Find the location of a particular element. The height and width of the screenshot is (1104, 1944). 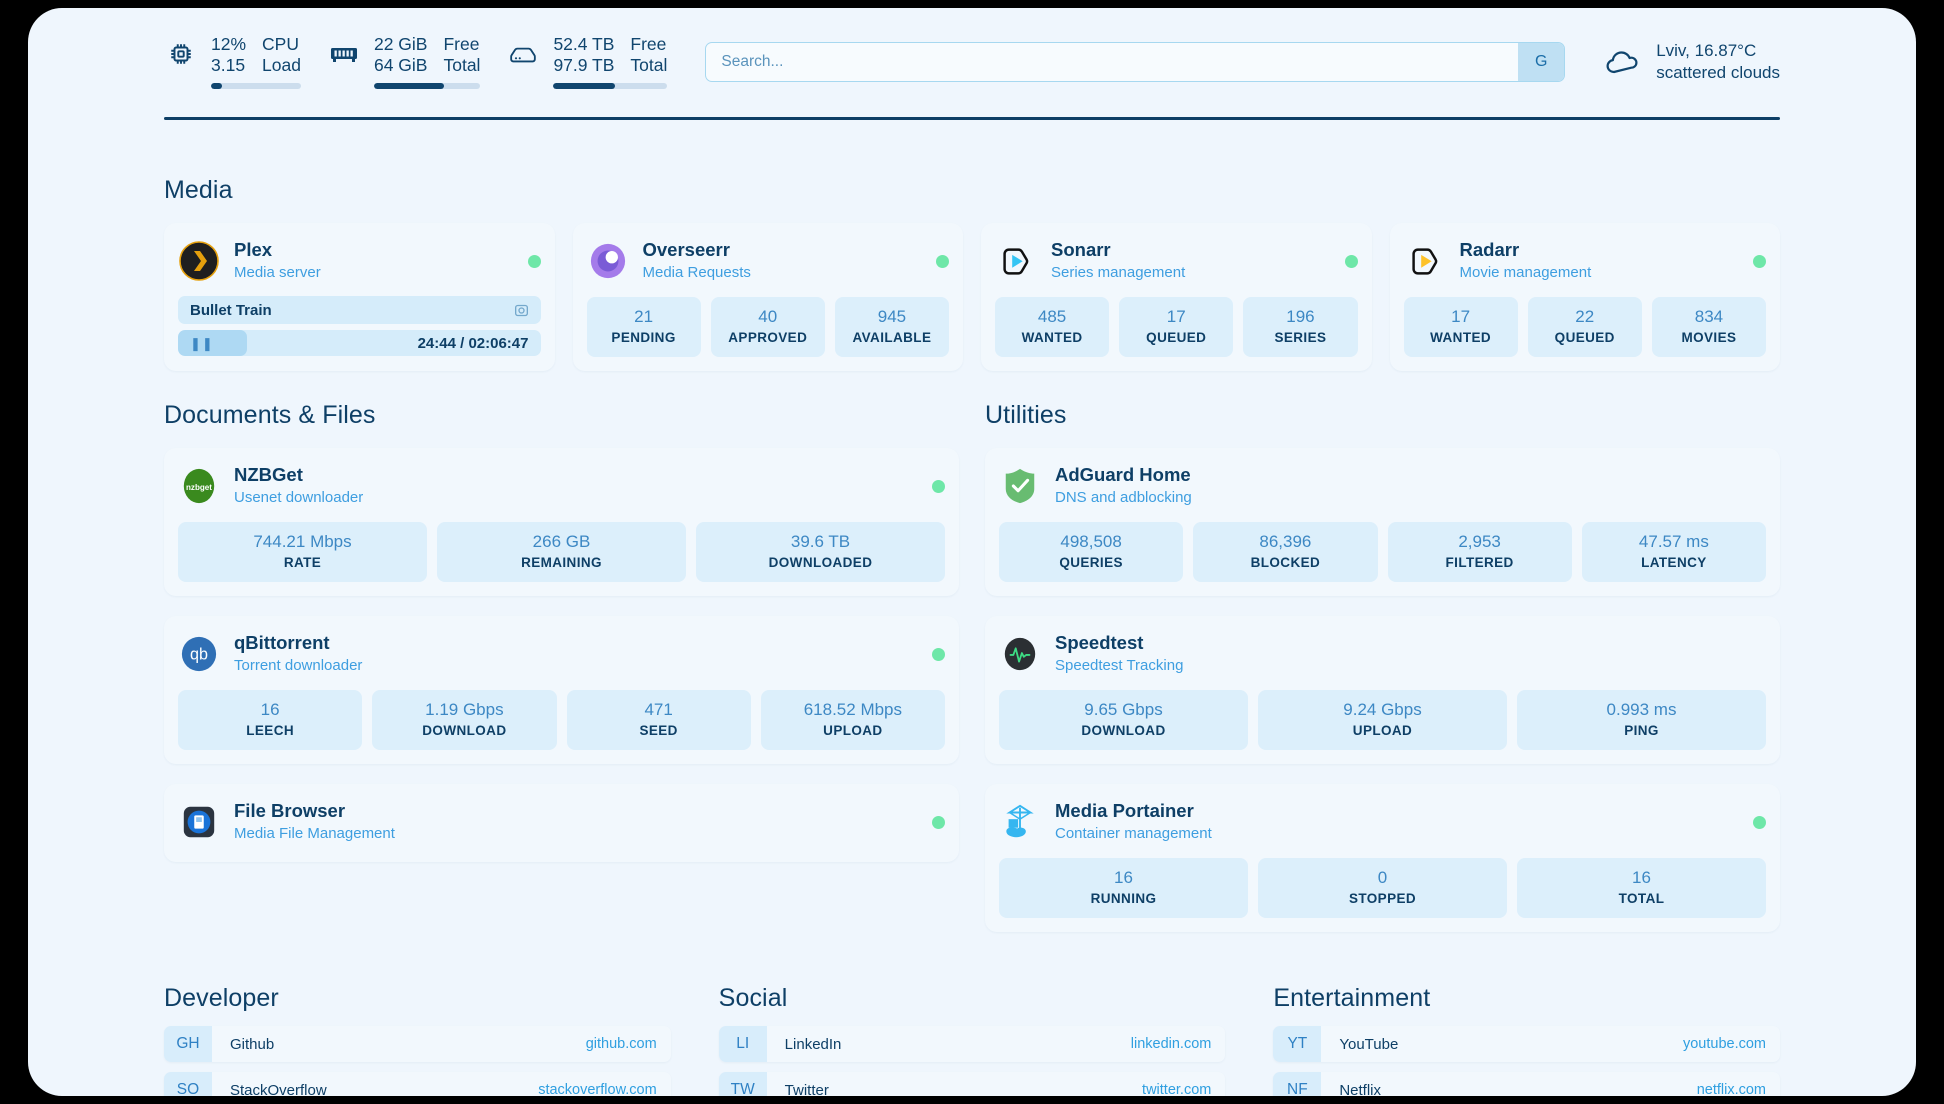

search-area: G is located at coordinates (1135, 61).